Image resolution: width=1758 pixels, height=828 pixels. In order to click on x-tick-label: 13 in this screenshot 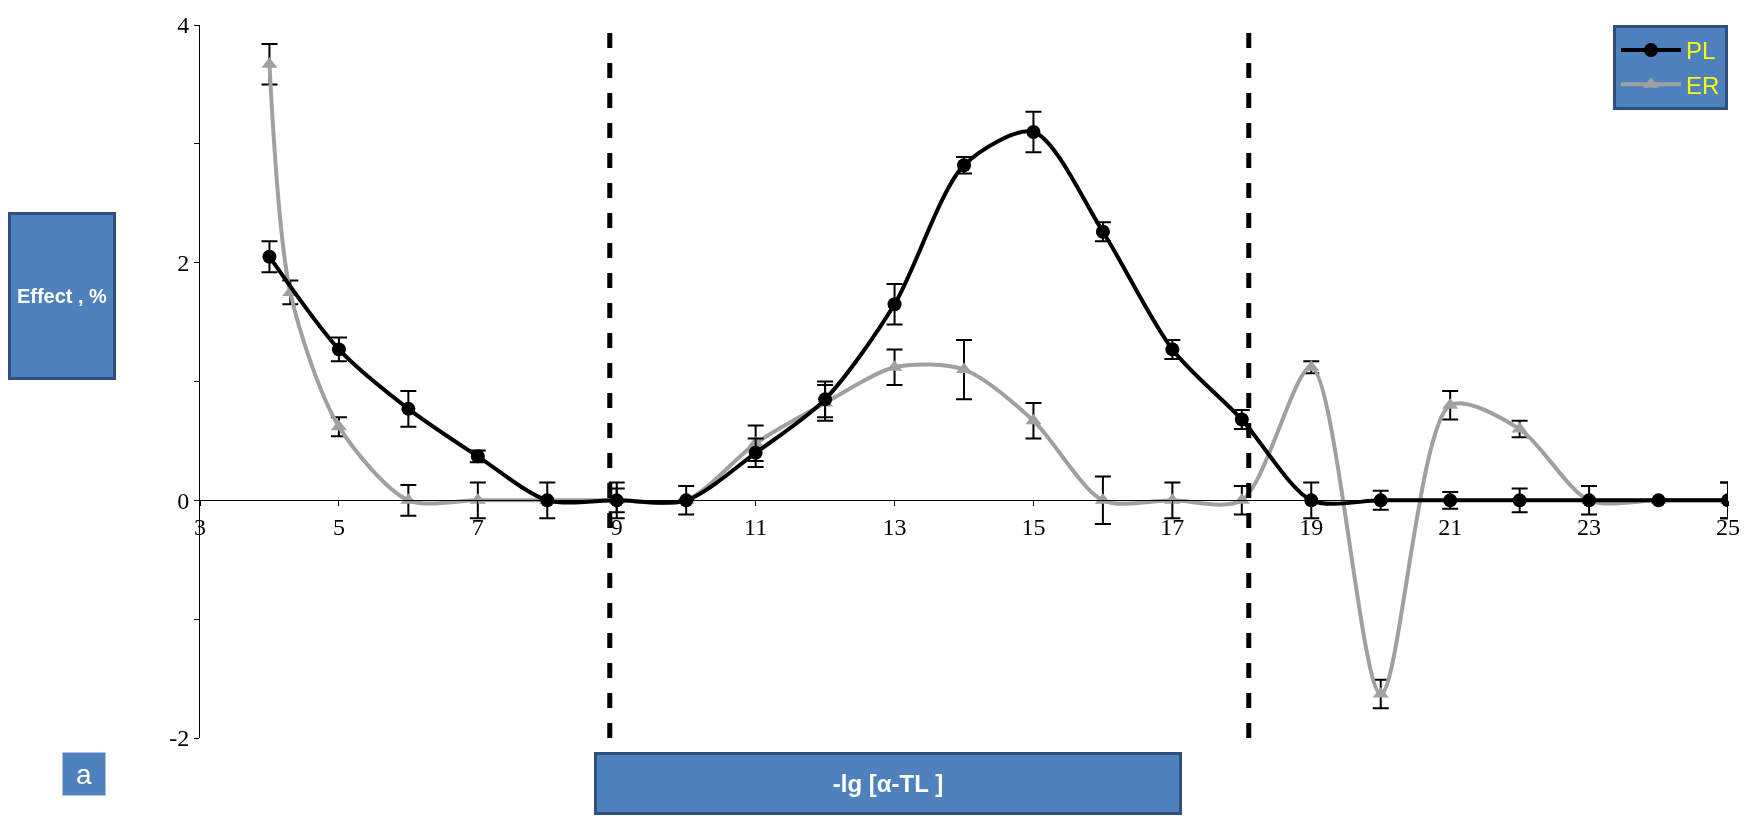, I will do `click(894, 527)`.